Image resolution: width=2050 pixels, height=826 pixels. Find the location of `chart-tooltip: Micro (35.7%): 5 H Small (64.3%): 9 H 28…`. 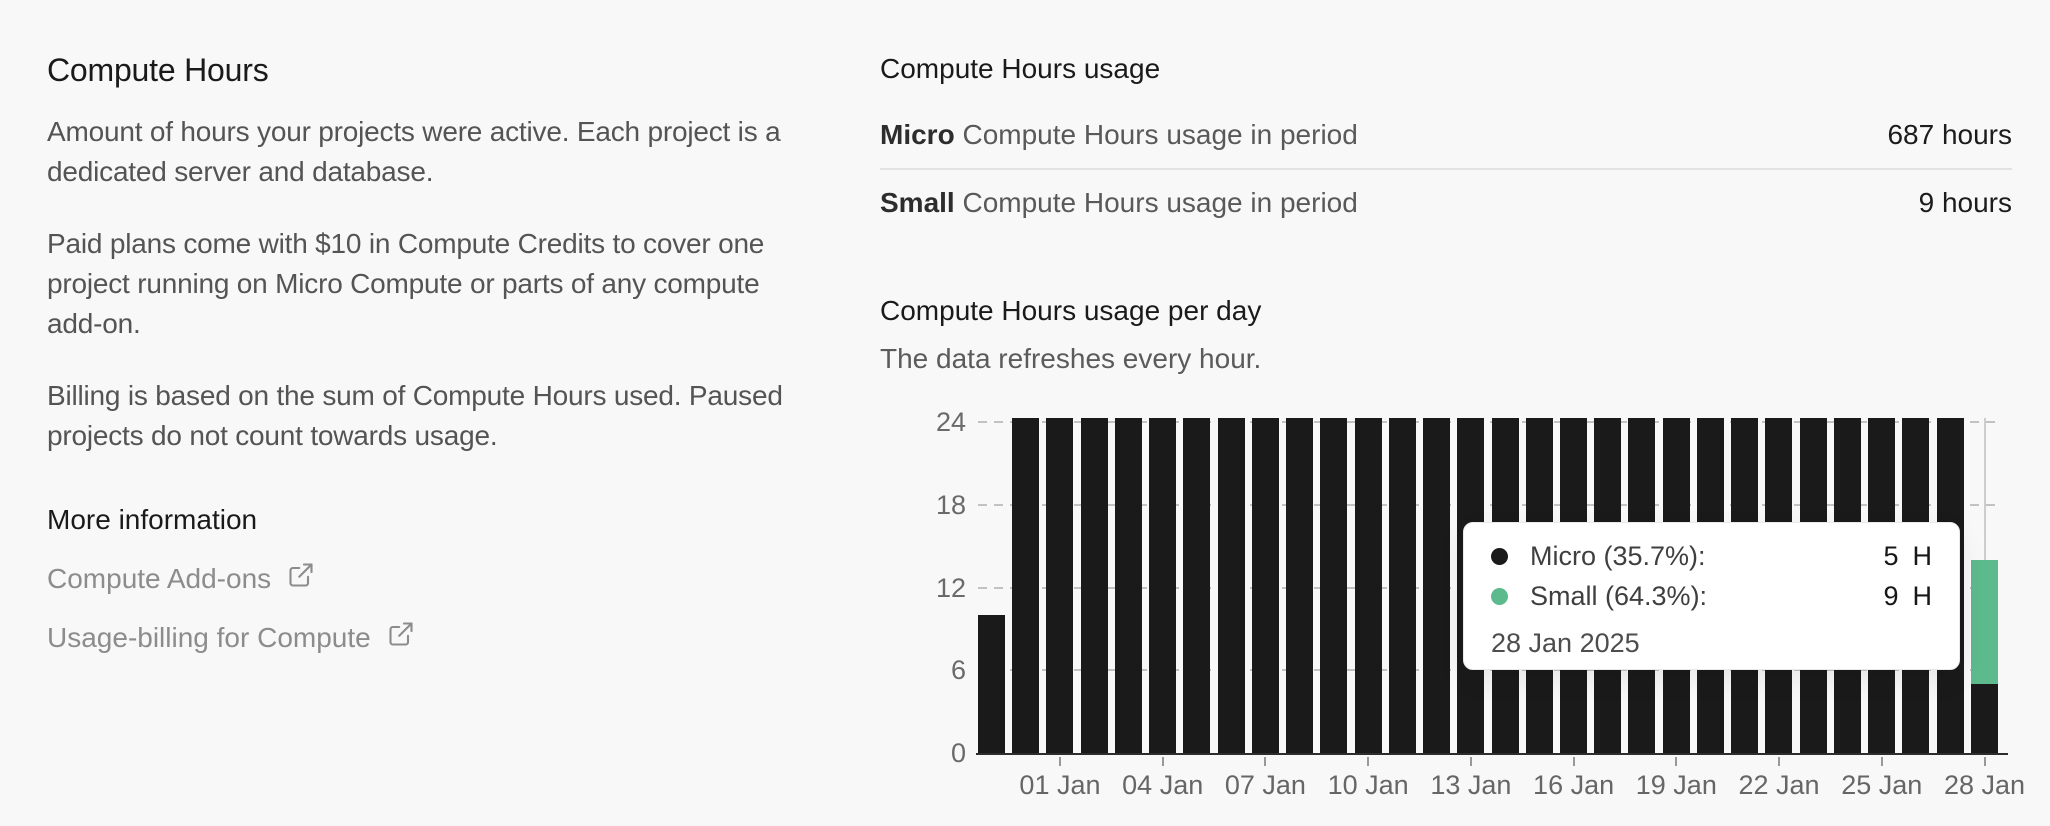

chart-tooltip: Micro (35.7%): 5 H Small (64.3%): 9 H 28… is located at coordinates (1711, 596).